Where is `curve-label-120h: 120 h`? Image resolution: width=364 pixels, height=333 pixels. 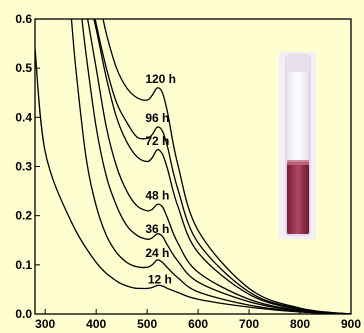
curve-label-120h: 120 h is located at coordinates (160, 79).